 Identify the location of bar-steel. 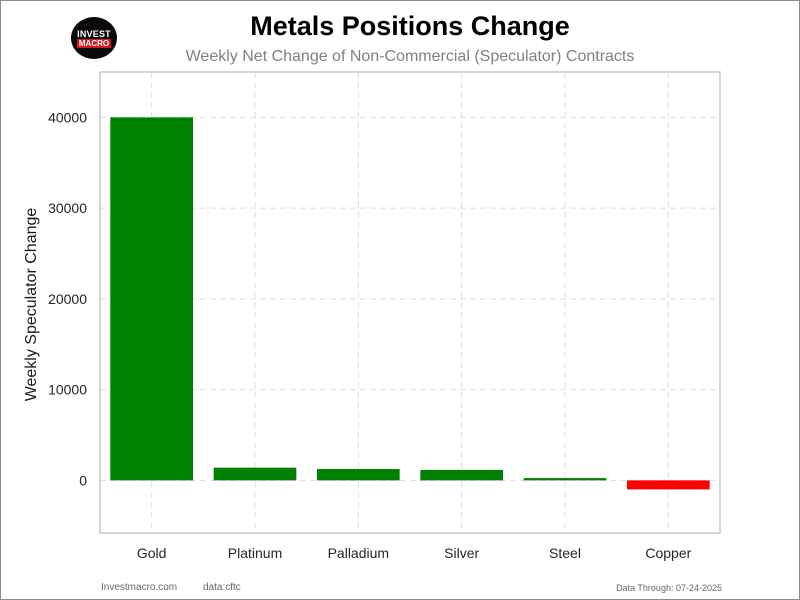
(565, 479).